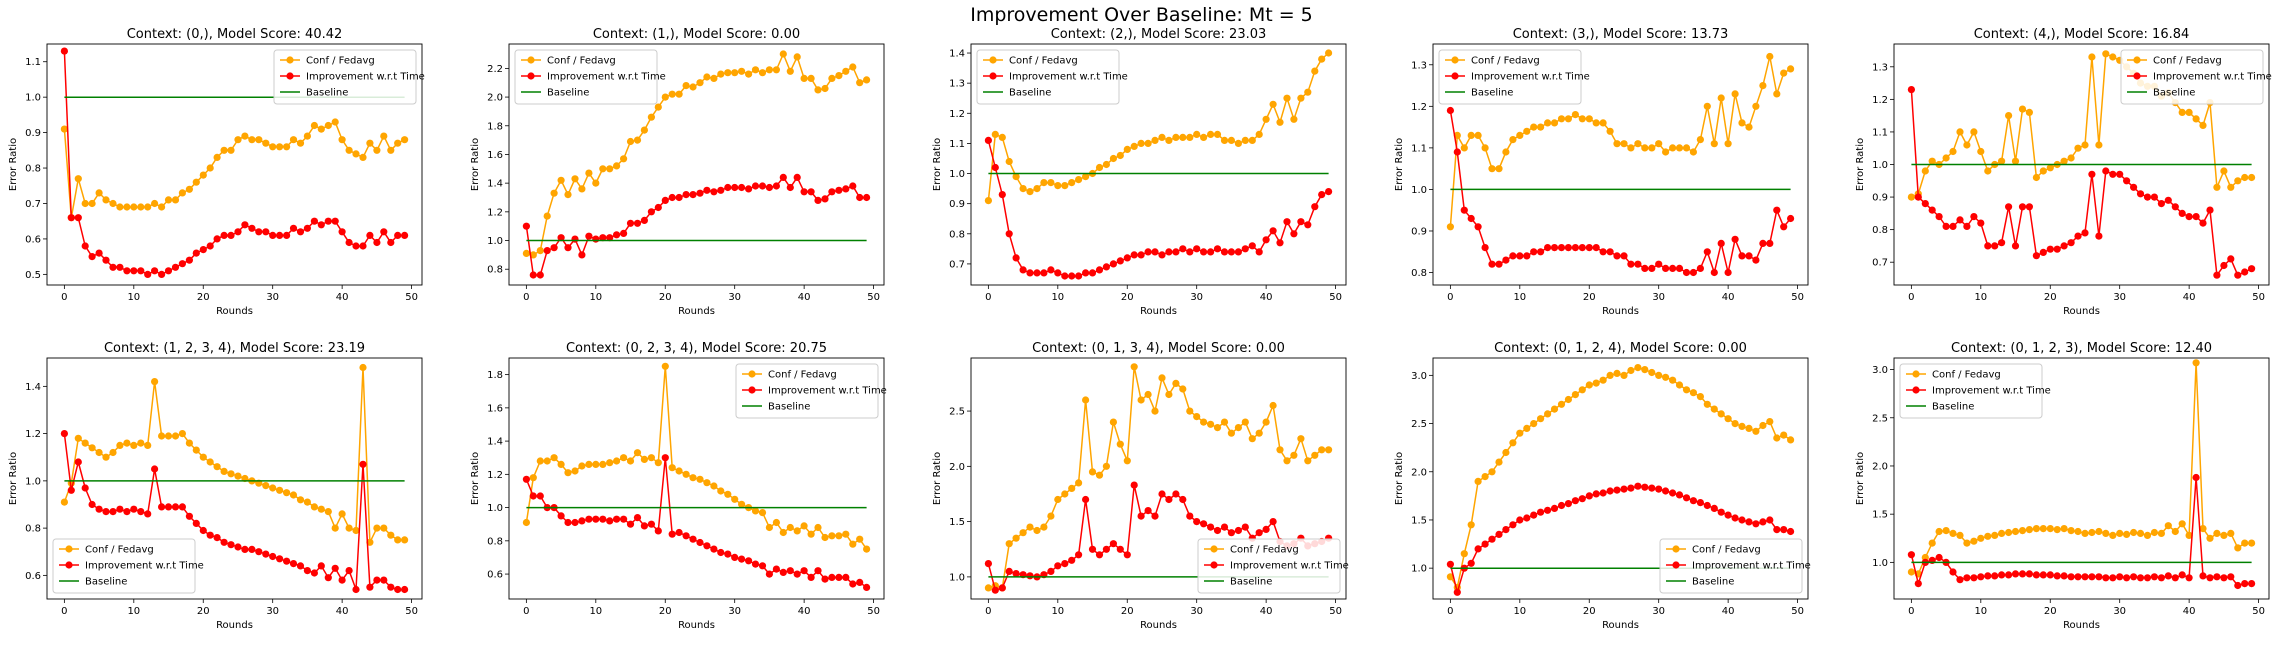  I want to click on legend-label: Conf / Fedavg, so click(1966, 375).